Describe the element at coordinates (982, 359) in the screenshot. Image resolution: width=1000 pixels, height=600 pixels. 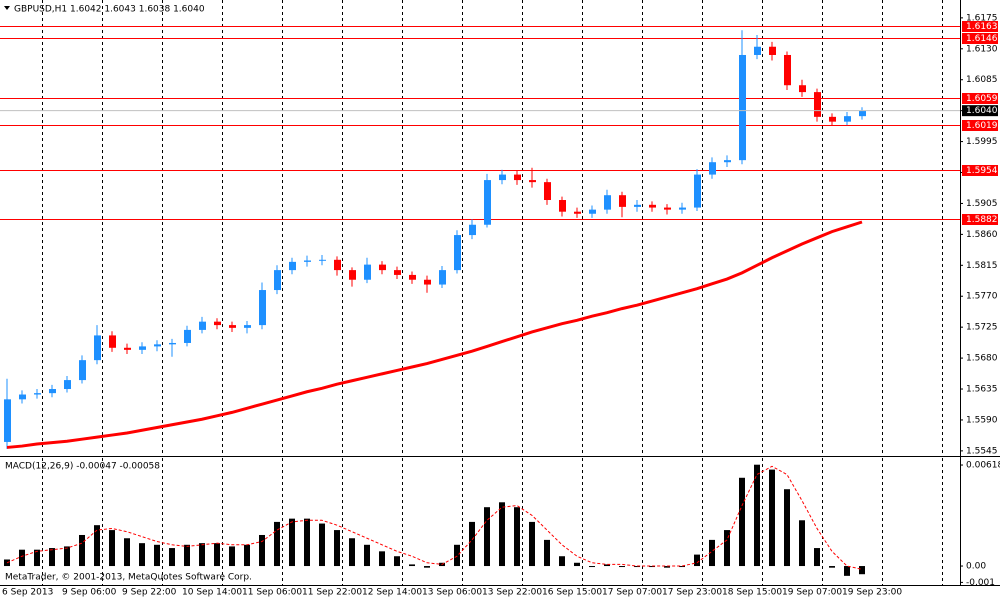
I see `y-tick-label: 1.5680` at that location.